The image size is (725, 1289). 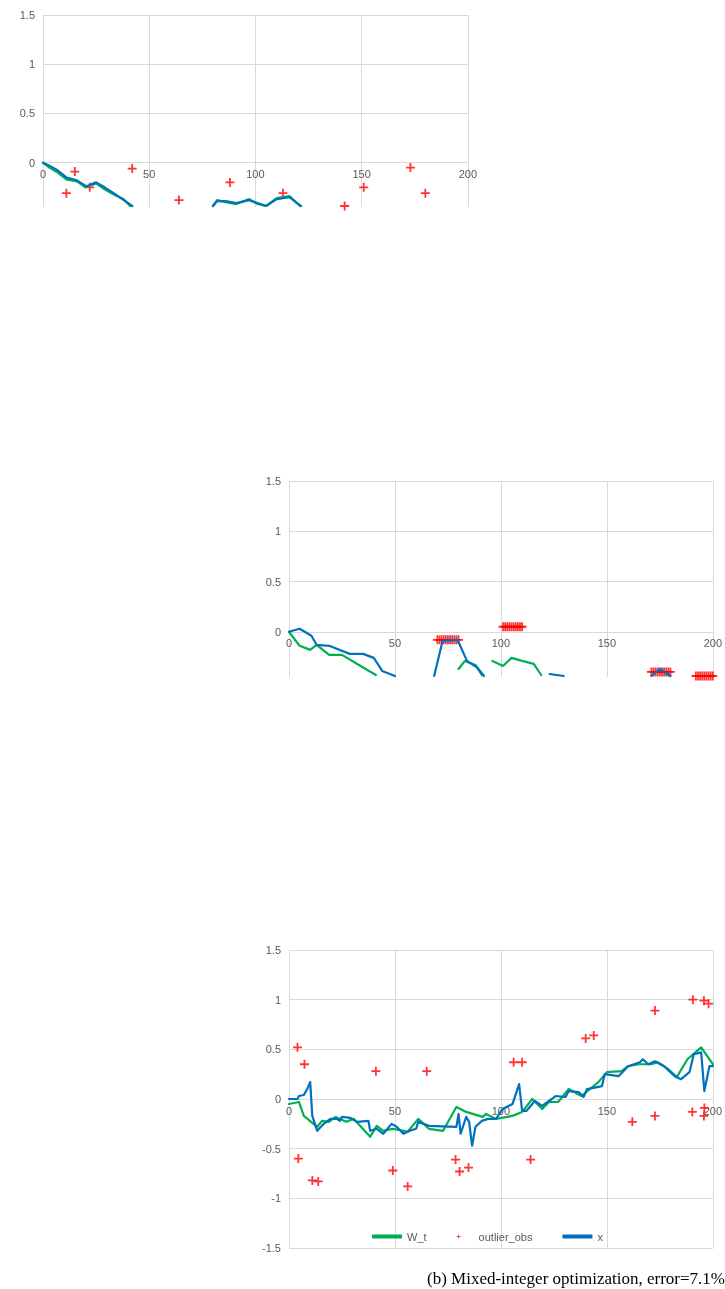 What do you see at coordinates (271, 1148) in the screenshot?
I see `y-tick-label: -0.5` at bounding box center [271, 1148].